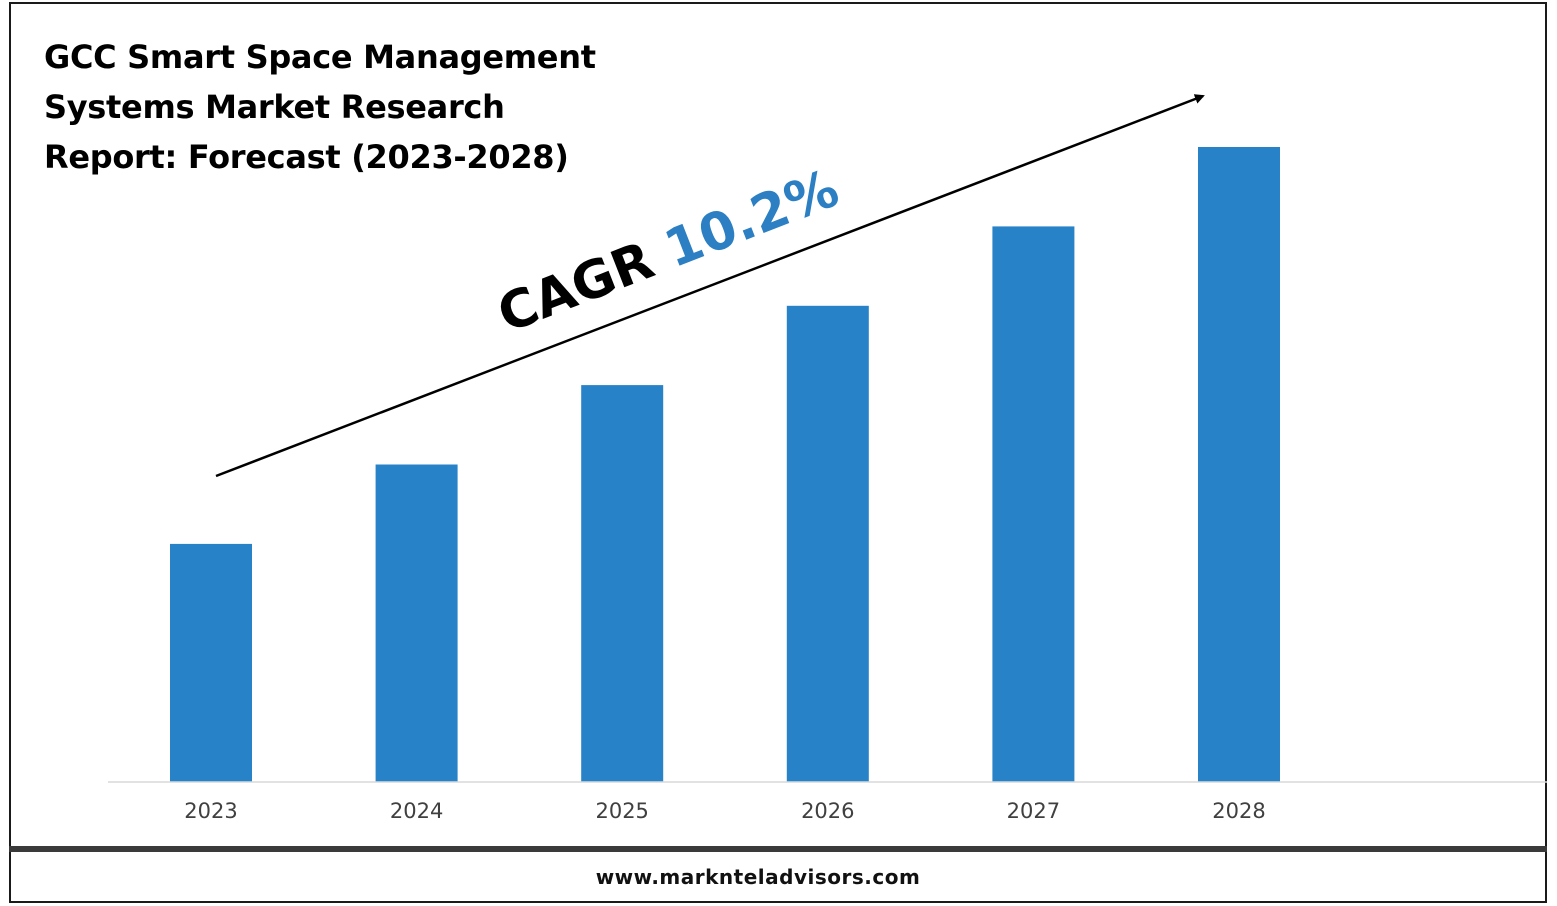  I want to click on tick-label-2028: 2028, so click(1238, 811).